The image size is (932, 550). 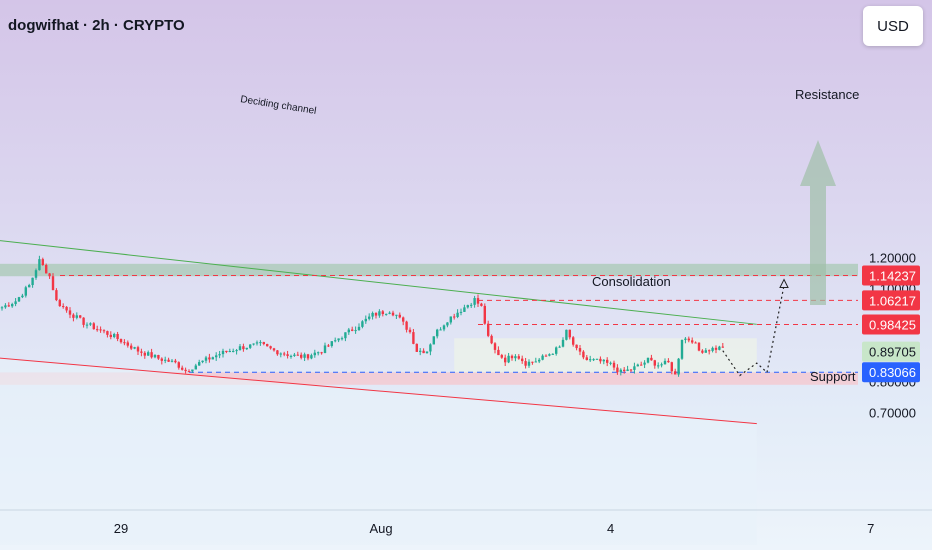 What do you see at coordinates (892, 325) in the screenshot?
I see `price-tag-text: 0.98425` at bounding box center [892, 325].